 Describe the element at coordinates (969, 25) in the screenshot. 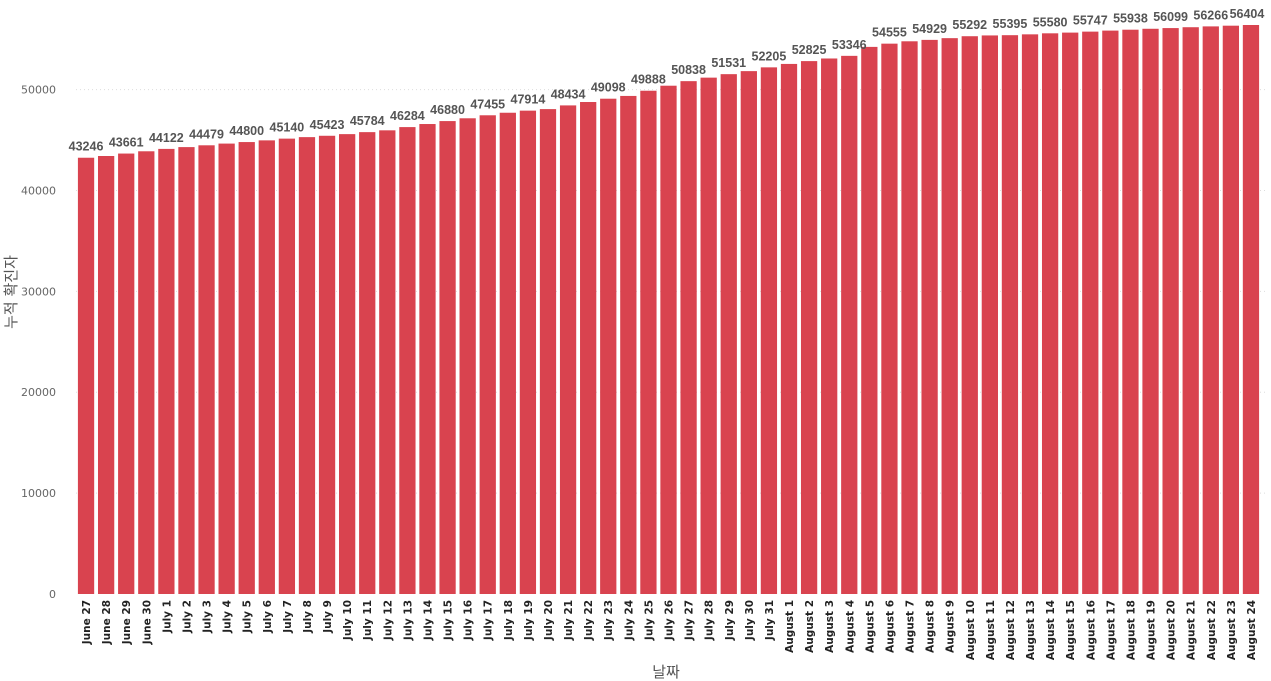

I see `data-label: 55292` at that location.